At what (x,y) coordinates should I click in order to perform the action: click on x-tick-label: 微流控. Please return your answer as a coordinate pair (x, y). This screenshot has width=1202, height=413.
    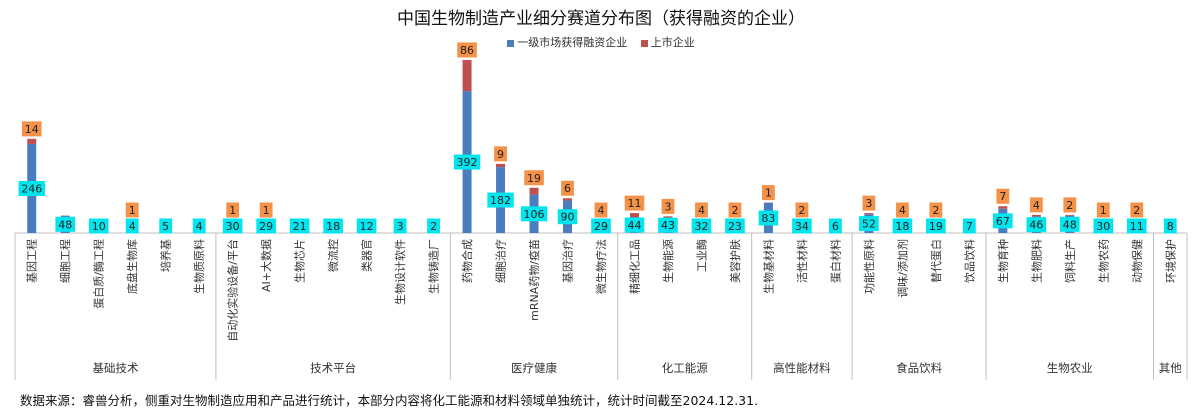
    Looking at the image, I should click on (333, 255).